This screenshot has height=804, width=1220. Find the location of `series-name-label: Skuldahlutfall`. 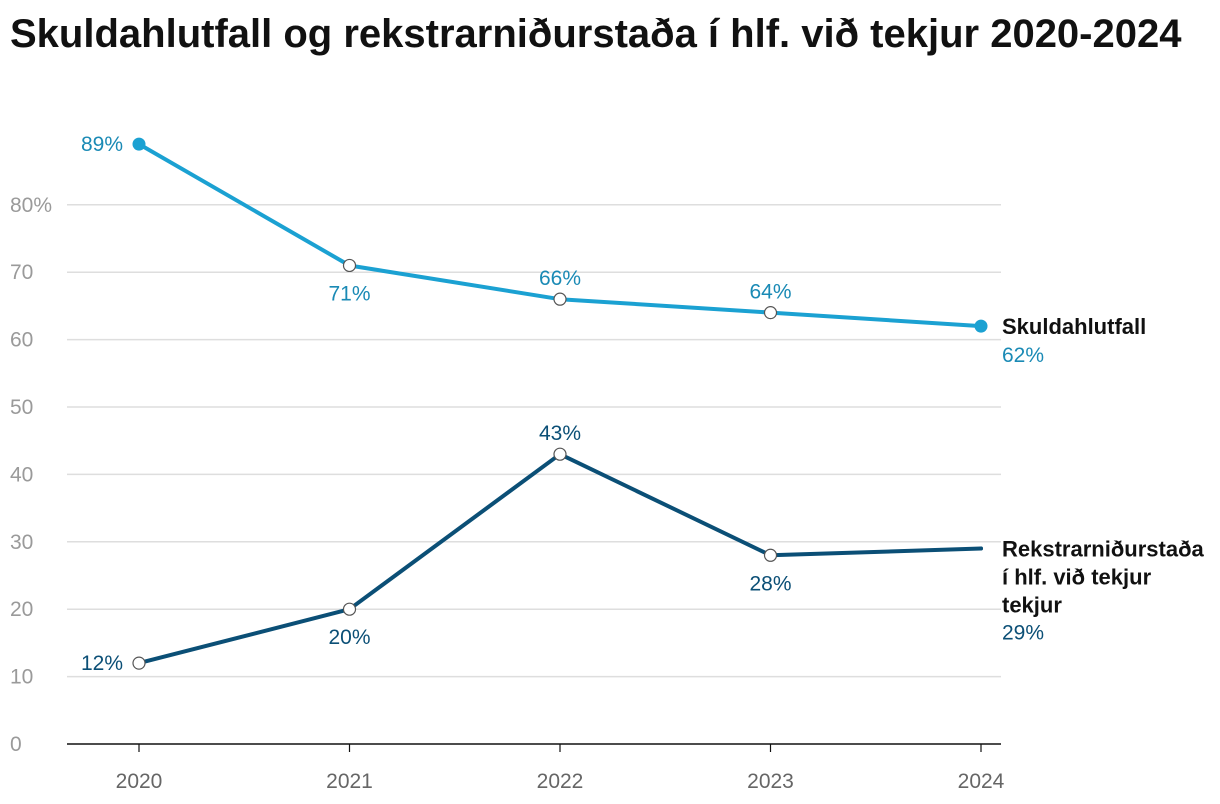

series-name-label: Skuldahlutfall is located at coordinates (1074, 326).